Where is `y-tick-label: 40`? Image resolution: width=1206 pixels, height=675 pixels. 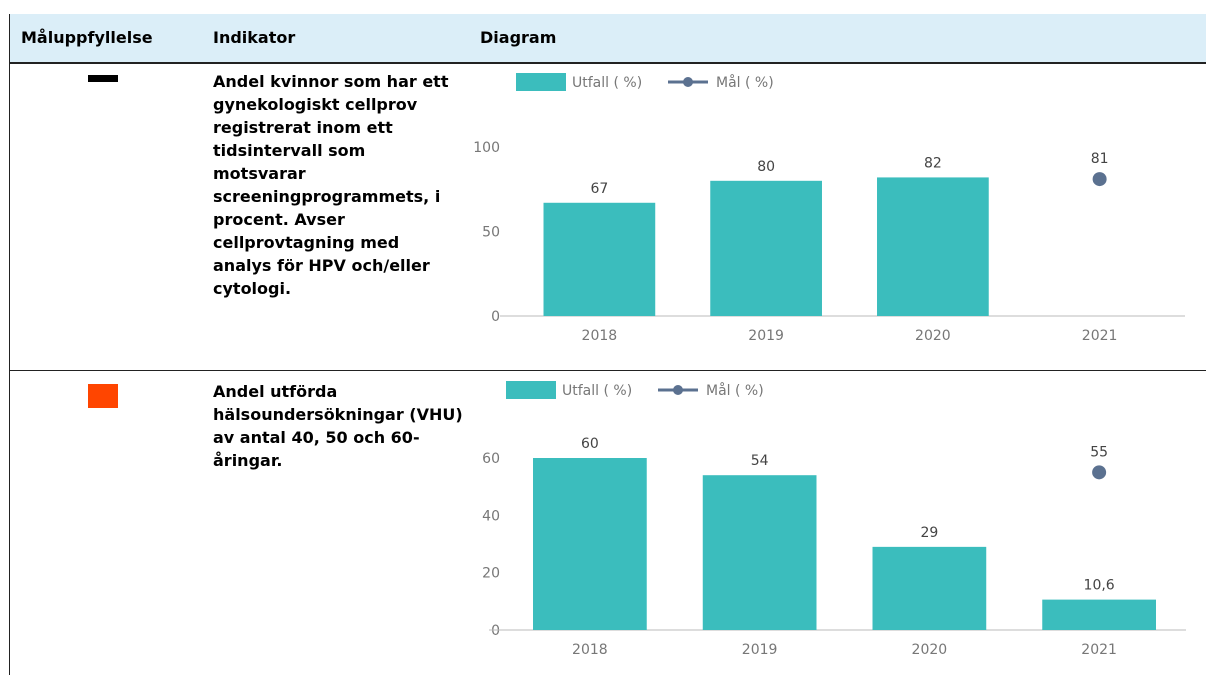 y-tick-label: 40 is located at coordinates (491, 516).